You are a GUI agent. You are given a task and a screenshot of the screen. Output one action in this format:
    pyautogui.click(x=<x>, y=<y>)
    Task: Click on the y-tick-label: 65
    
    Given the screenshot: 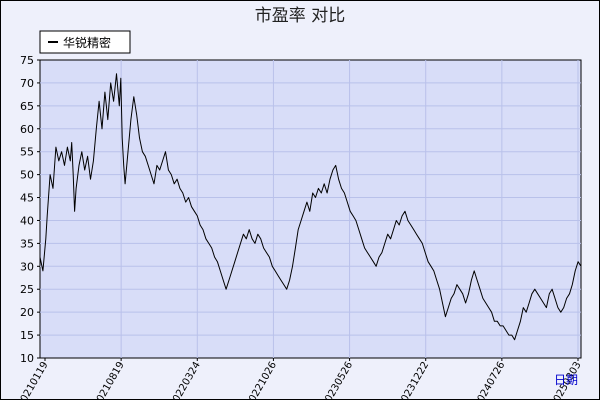 What is the action you would take?
    pyautogui.click(x=27, y=106)
    